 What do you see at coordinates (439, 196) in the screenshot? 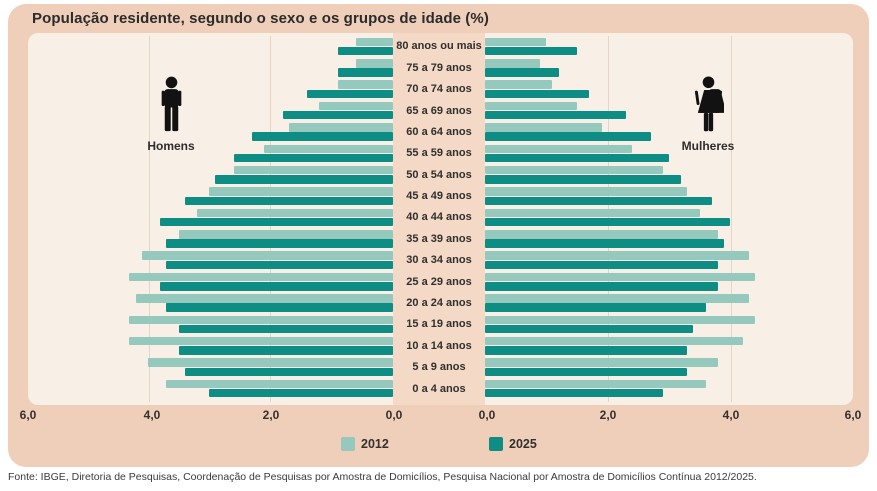
I see `age-group-label: 45 a 49 anos` at bounding box center [439, 196].